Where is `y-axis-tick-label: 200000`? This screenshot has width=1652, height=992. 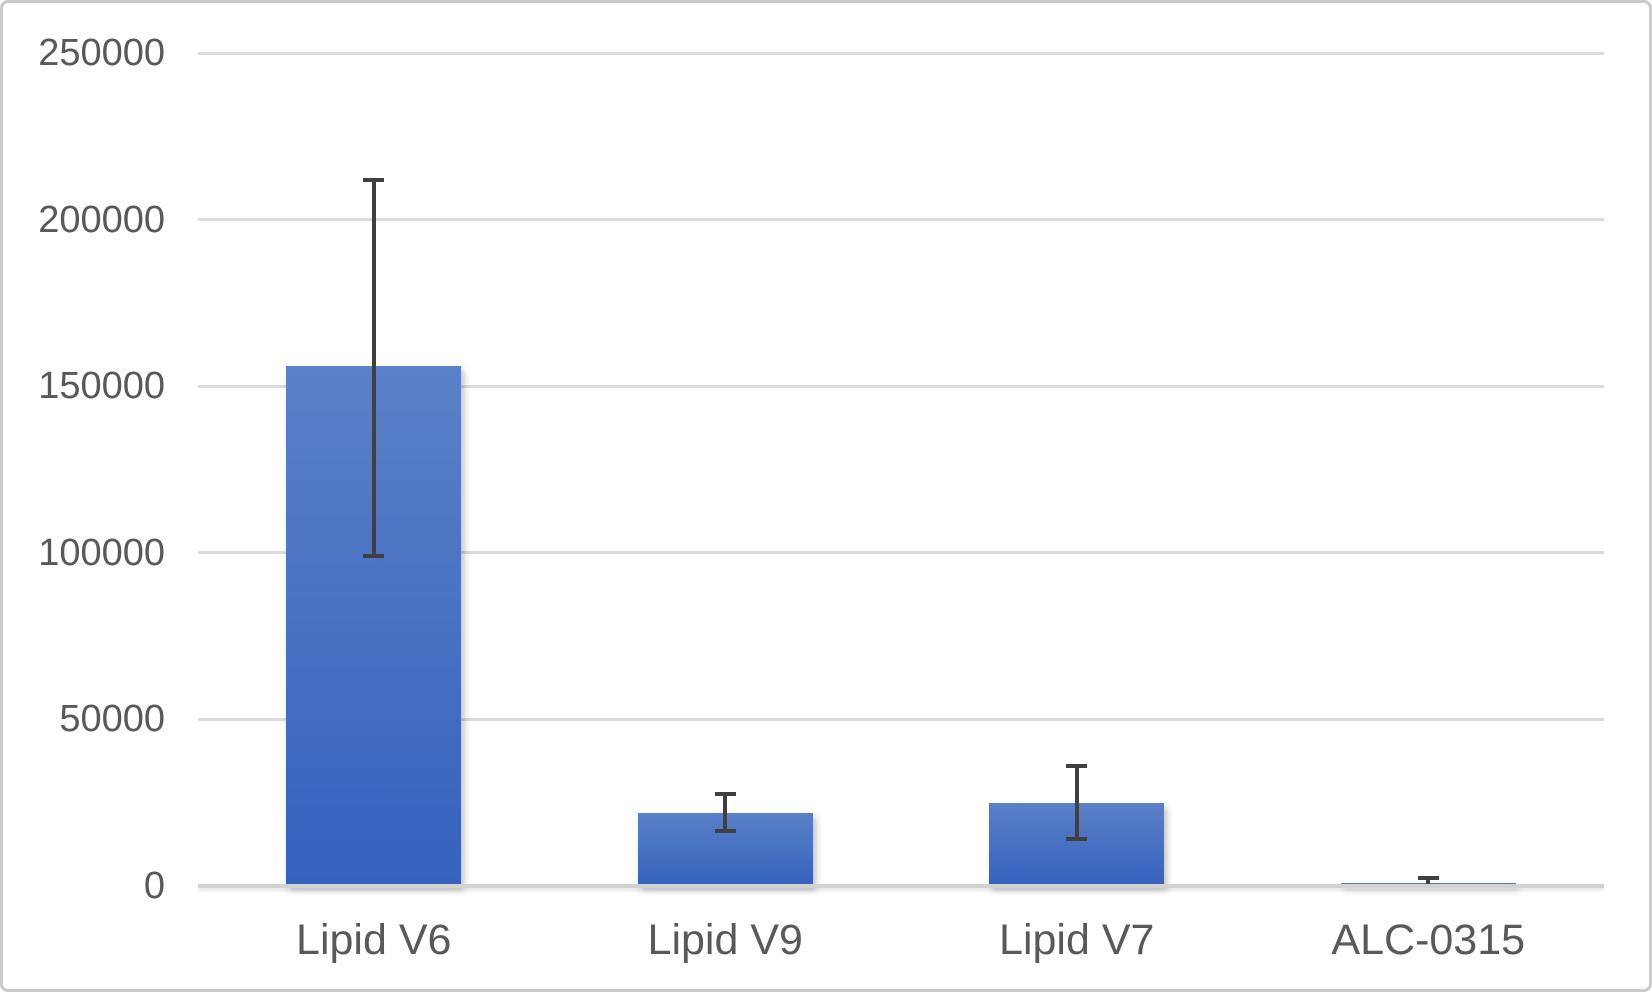
y-axis-tick-label: 200000 is located at coordinates (101, 219).